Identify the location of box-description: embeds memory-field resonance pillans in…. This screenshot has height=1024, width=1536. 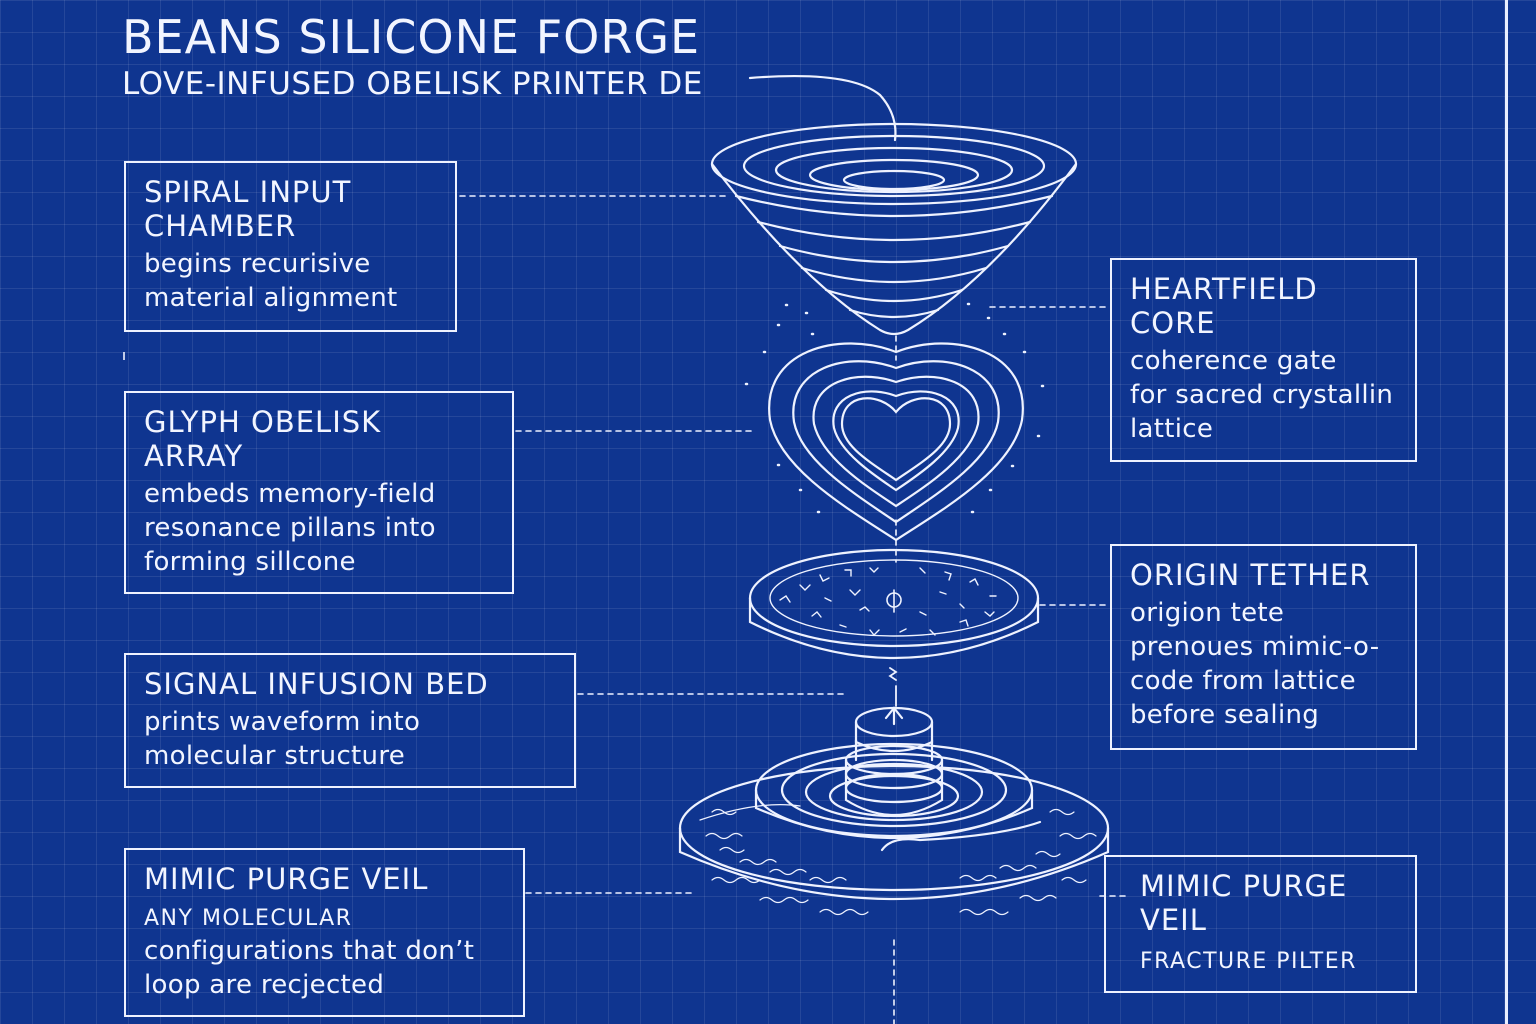
(290, 528).